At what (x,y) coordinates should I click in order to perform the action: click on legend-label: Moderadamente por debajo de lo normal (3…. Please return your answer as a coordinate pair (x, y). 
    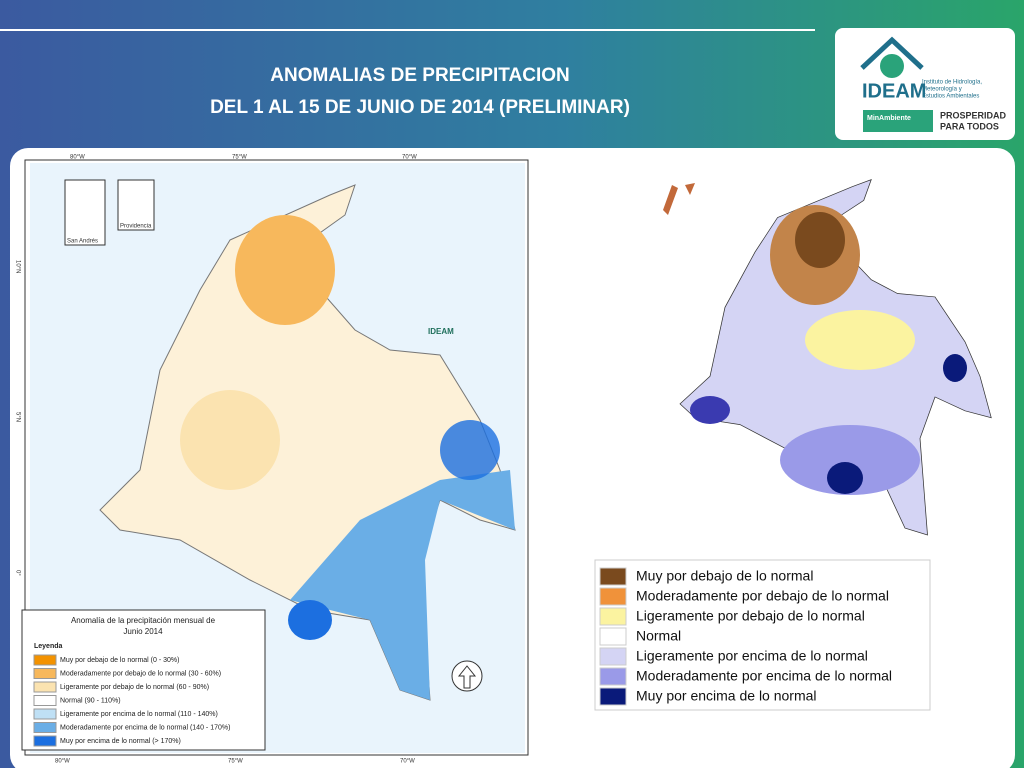
    Looking at the image, I should click on (140, 673).